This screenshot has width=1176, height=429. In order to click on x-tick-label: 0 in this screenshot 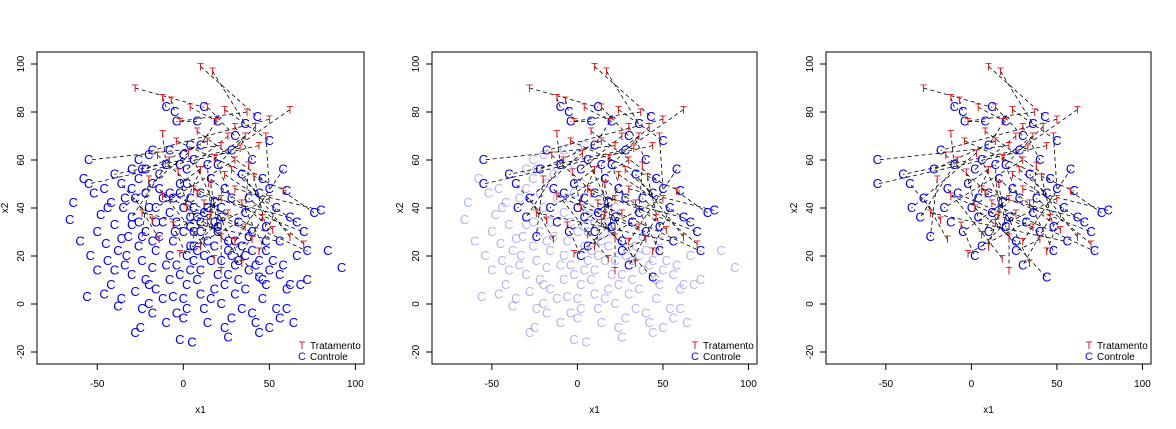, I will do `click(184, 384)`.